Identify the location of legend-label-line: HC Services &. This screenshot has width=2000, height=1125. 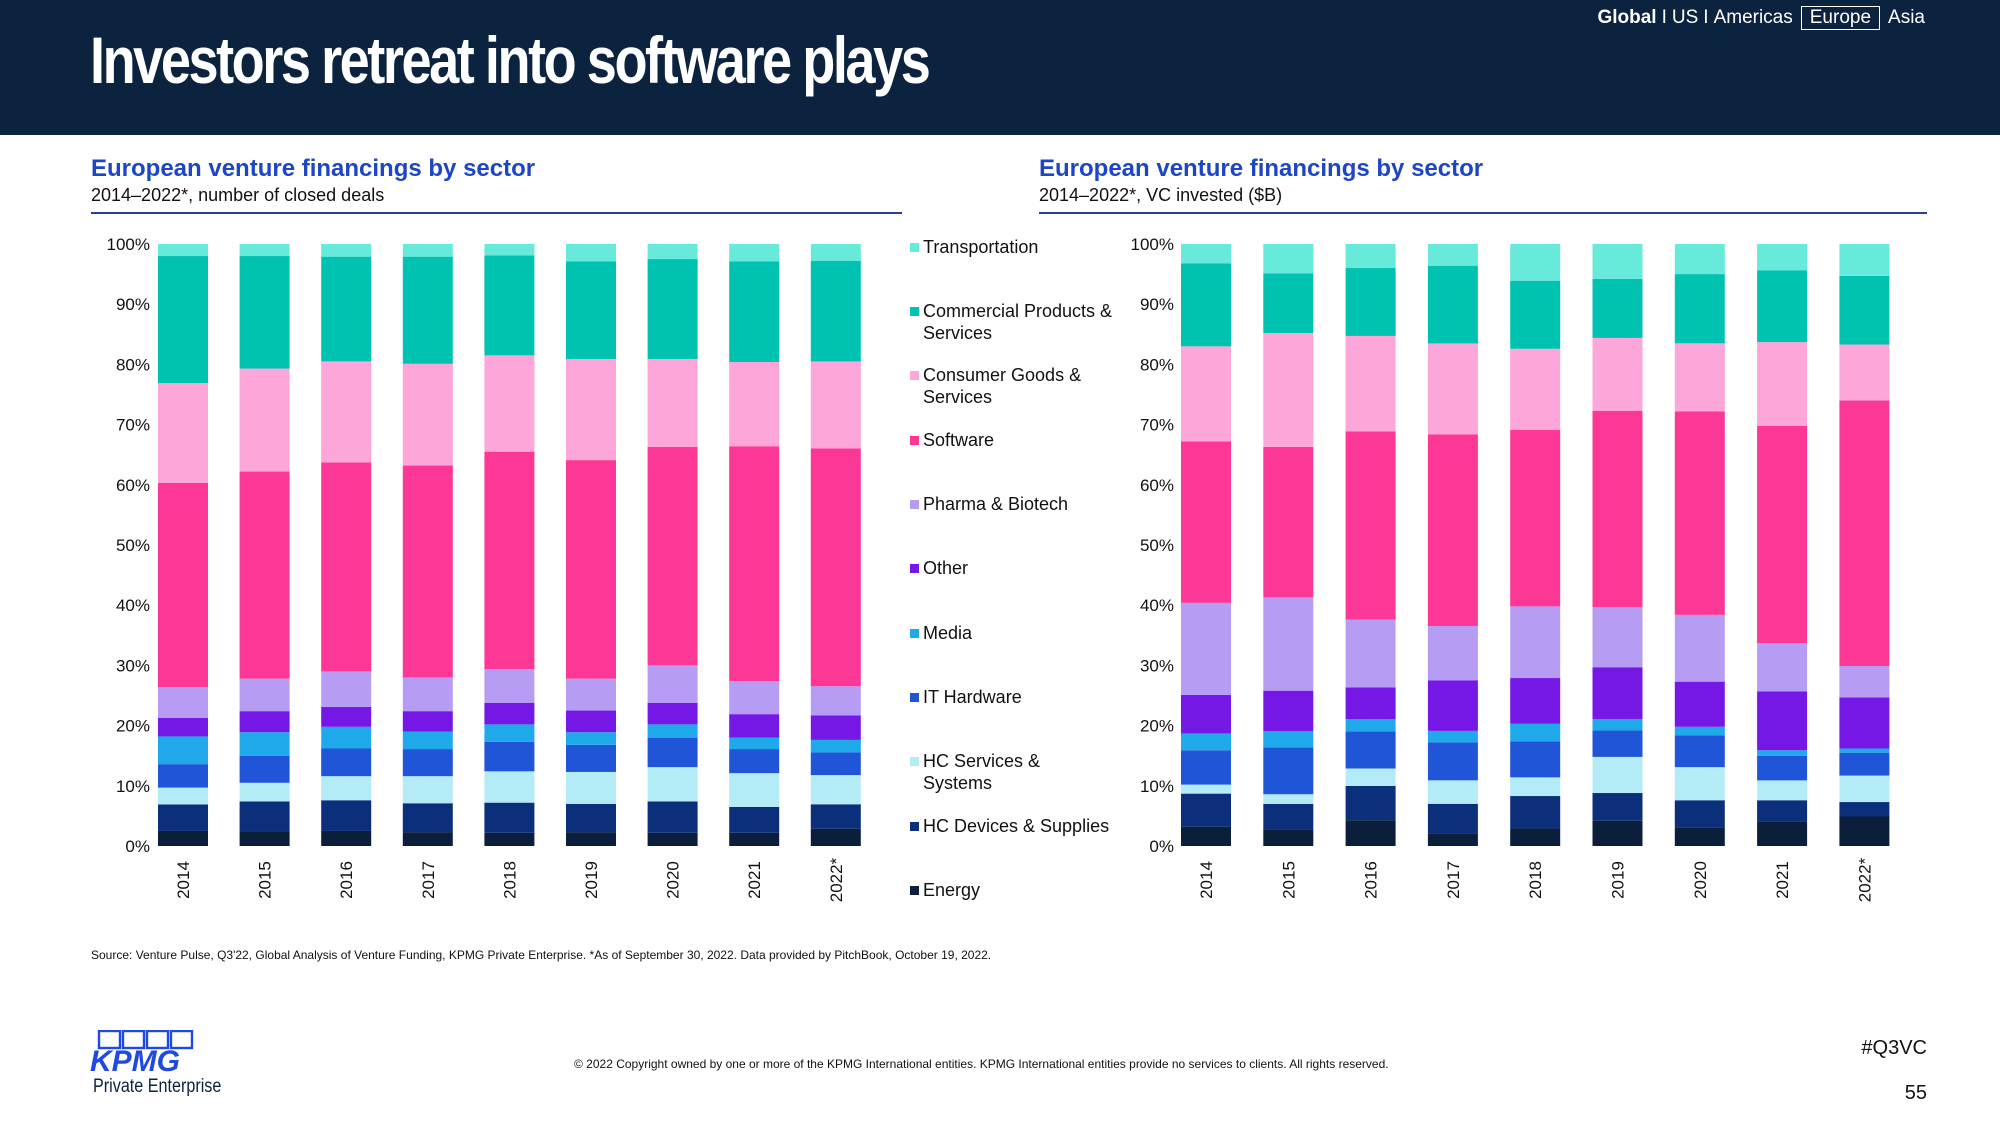
(982, 761).